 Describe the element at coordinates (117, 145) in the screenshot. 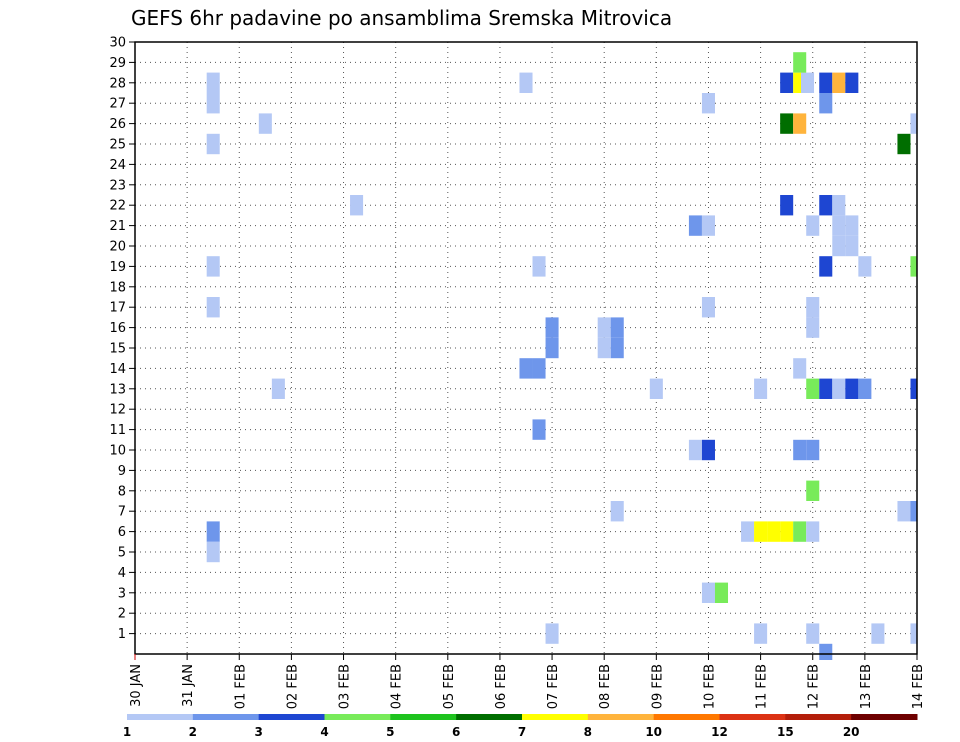

I see `y-tick-label: 25` at that location.